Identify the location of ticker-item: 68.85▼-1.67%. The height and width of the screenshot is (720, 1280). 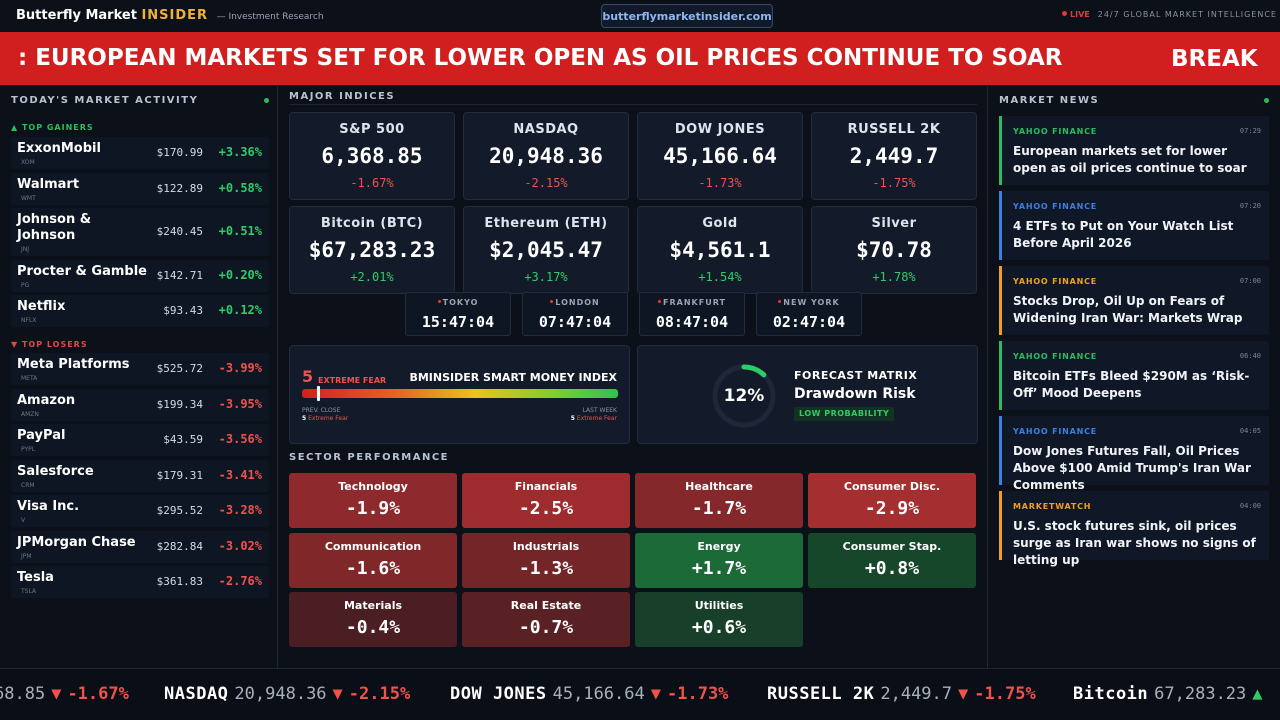
(64, 694).